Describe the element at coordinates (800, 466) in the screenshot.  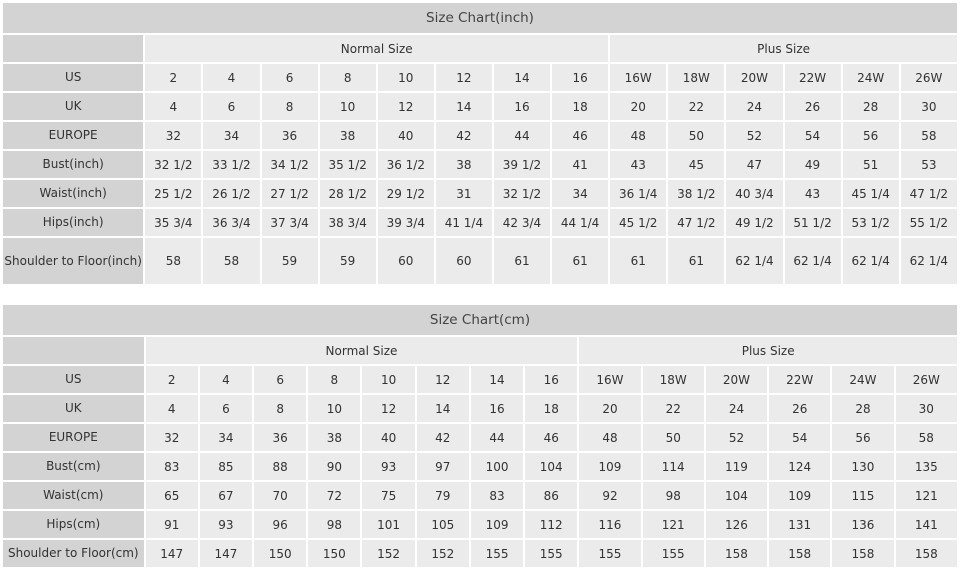
I see `table-cell: 124` at that location.